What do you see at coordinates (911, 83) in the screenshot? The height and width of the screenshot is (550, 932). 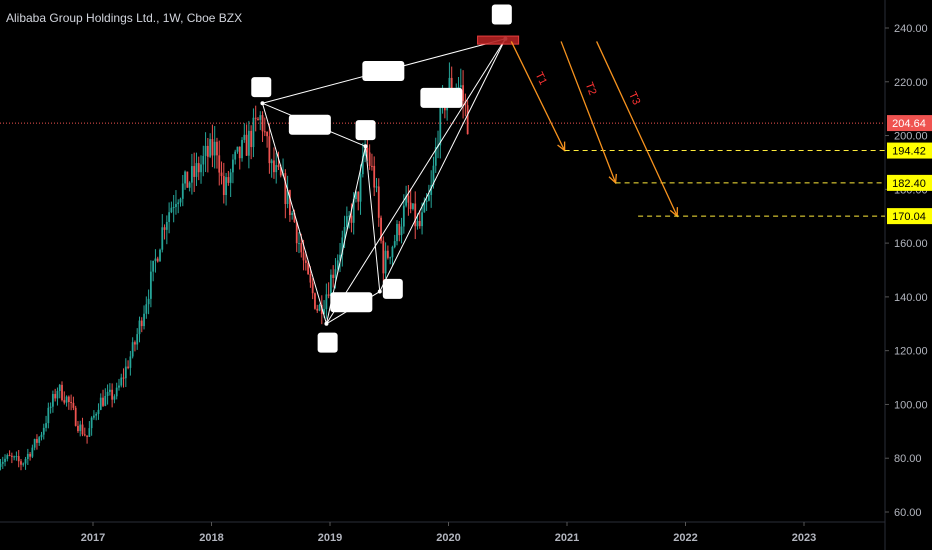 I see `y-tick-label: 220.00` at bounding box center [911, 83].